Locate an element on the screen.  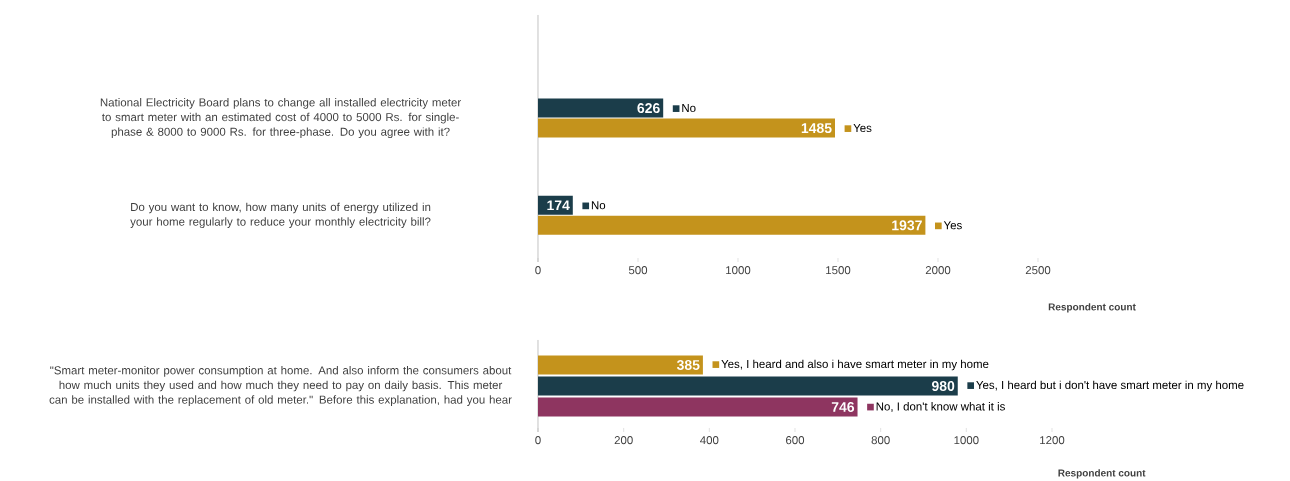
x-tick-label: 1500 is located at coordinates (838, 270).